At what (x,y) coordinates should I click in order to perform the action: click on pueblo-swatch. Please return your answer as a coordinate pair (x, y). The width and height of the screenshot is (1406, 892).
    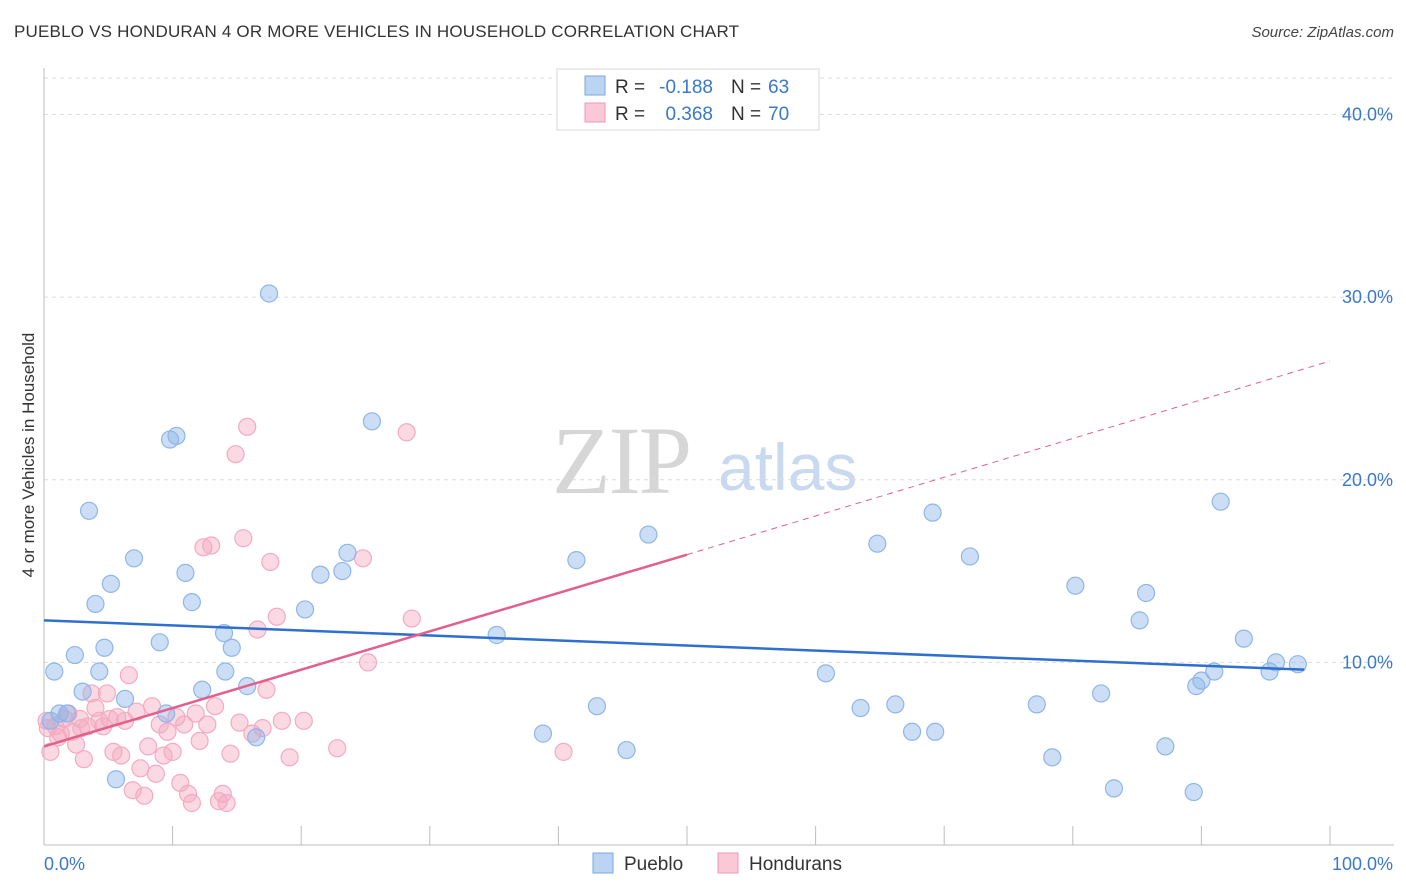
    Looking at the image, I should click on (595, 85).